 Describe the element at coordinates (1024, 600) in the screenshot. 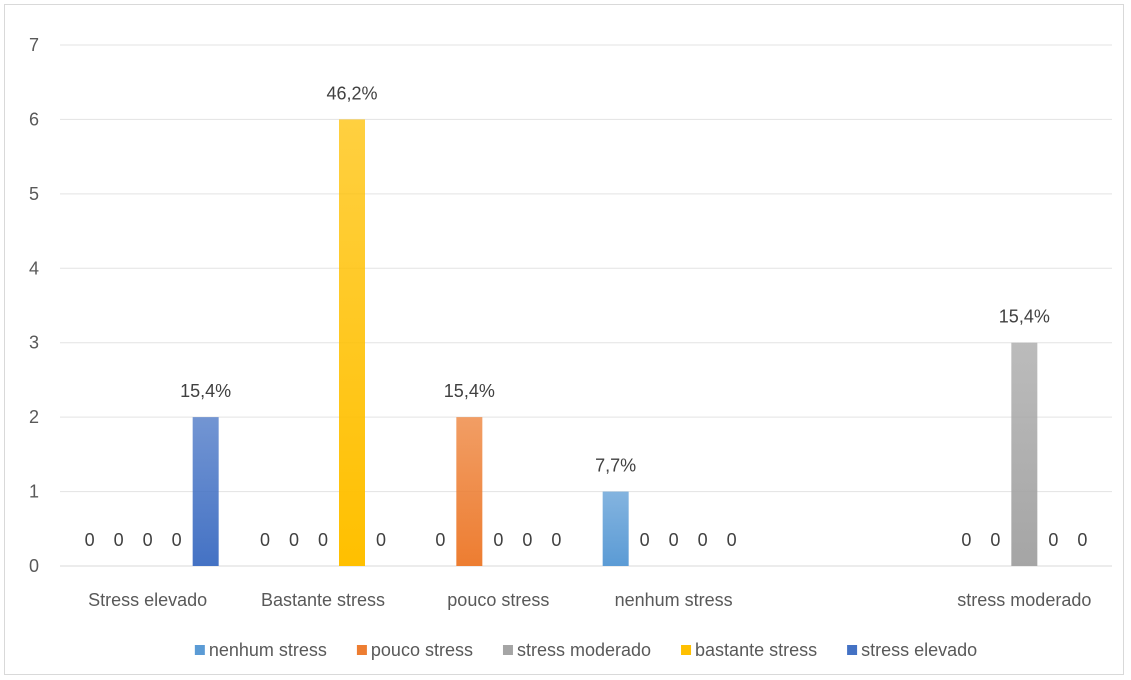

I see `x-category-label: stress moderado` at that location.